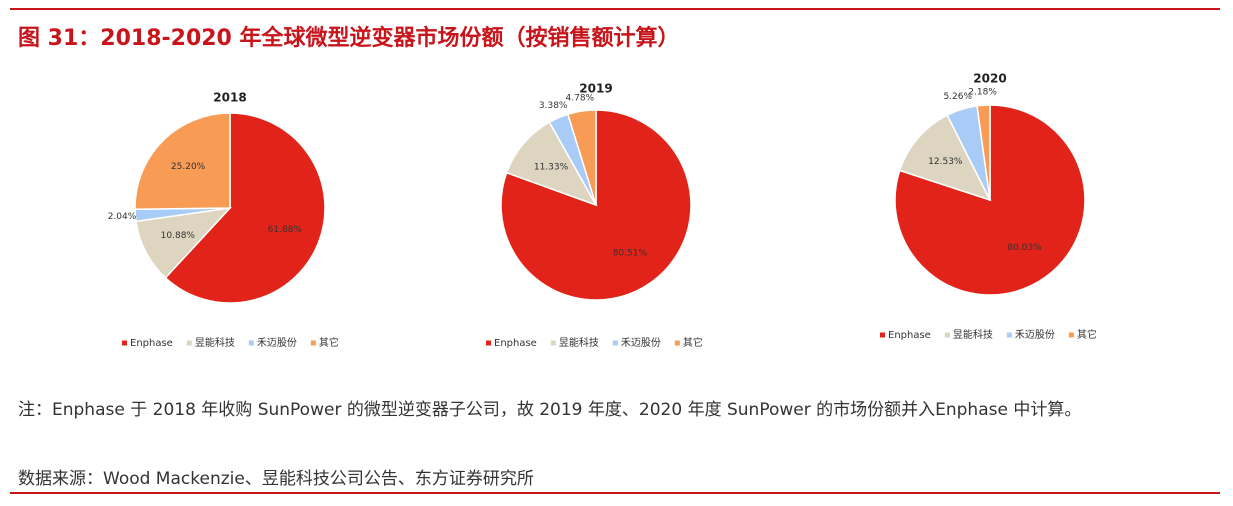  Describe the element at coordinates (1024, 248) in the screenshot. I see `data-label: 80.03%` at that location.